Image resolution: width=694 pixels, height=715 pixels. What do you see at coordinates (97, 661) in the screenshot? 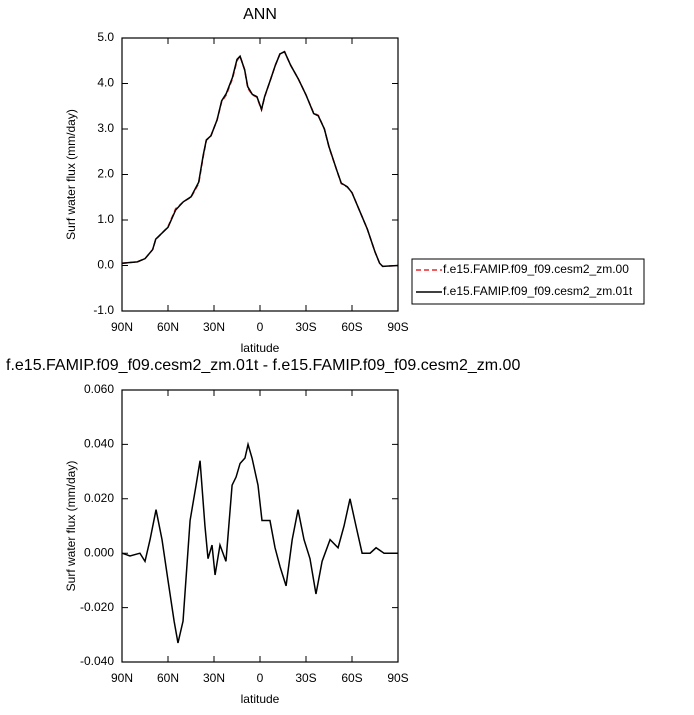
I see `y-tick-label: -0.040` at bounding box center [97, 661].